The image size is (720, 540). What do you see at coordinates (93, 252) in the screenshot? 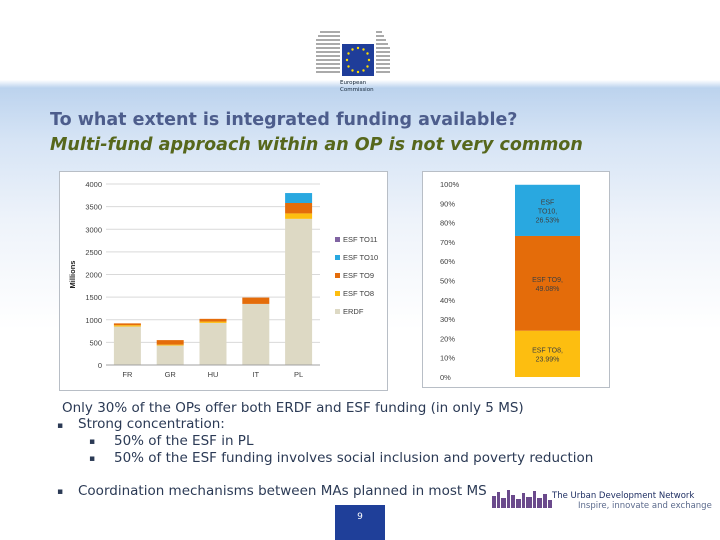
I see `y-tick-label: 2500` at bounding box center [93, 252].